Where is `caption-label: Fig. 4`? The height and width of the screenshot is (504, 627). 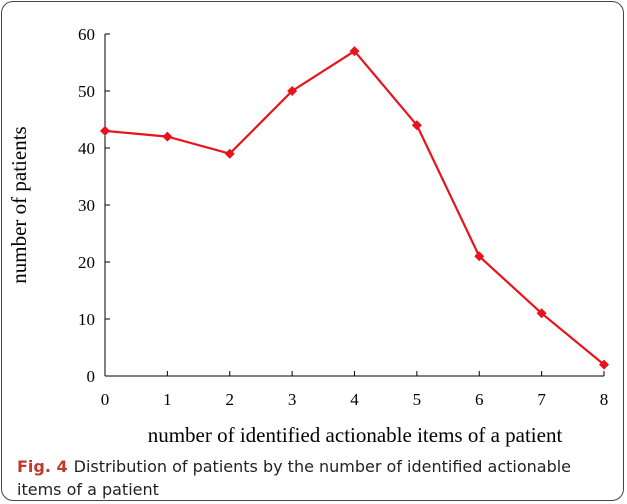
caption-label: Fig. 4 is located at coordinates (42, 466).